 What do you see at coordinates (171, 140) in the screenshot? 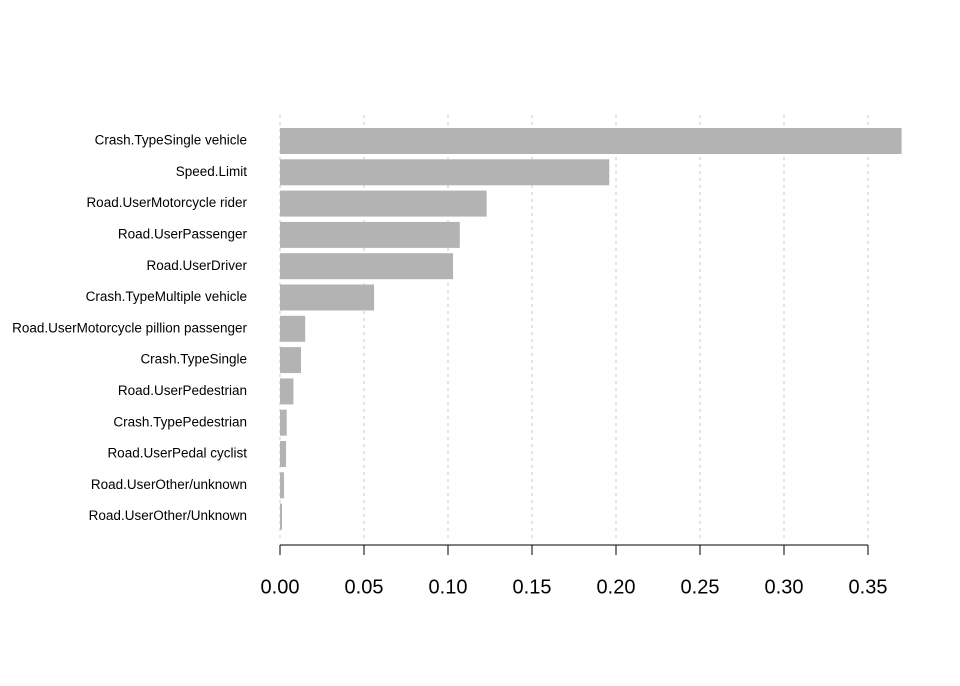
I see `y-tick-label: Crash.TypeSingle vehicle` at bounding box center [171, 140].